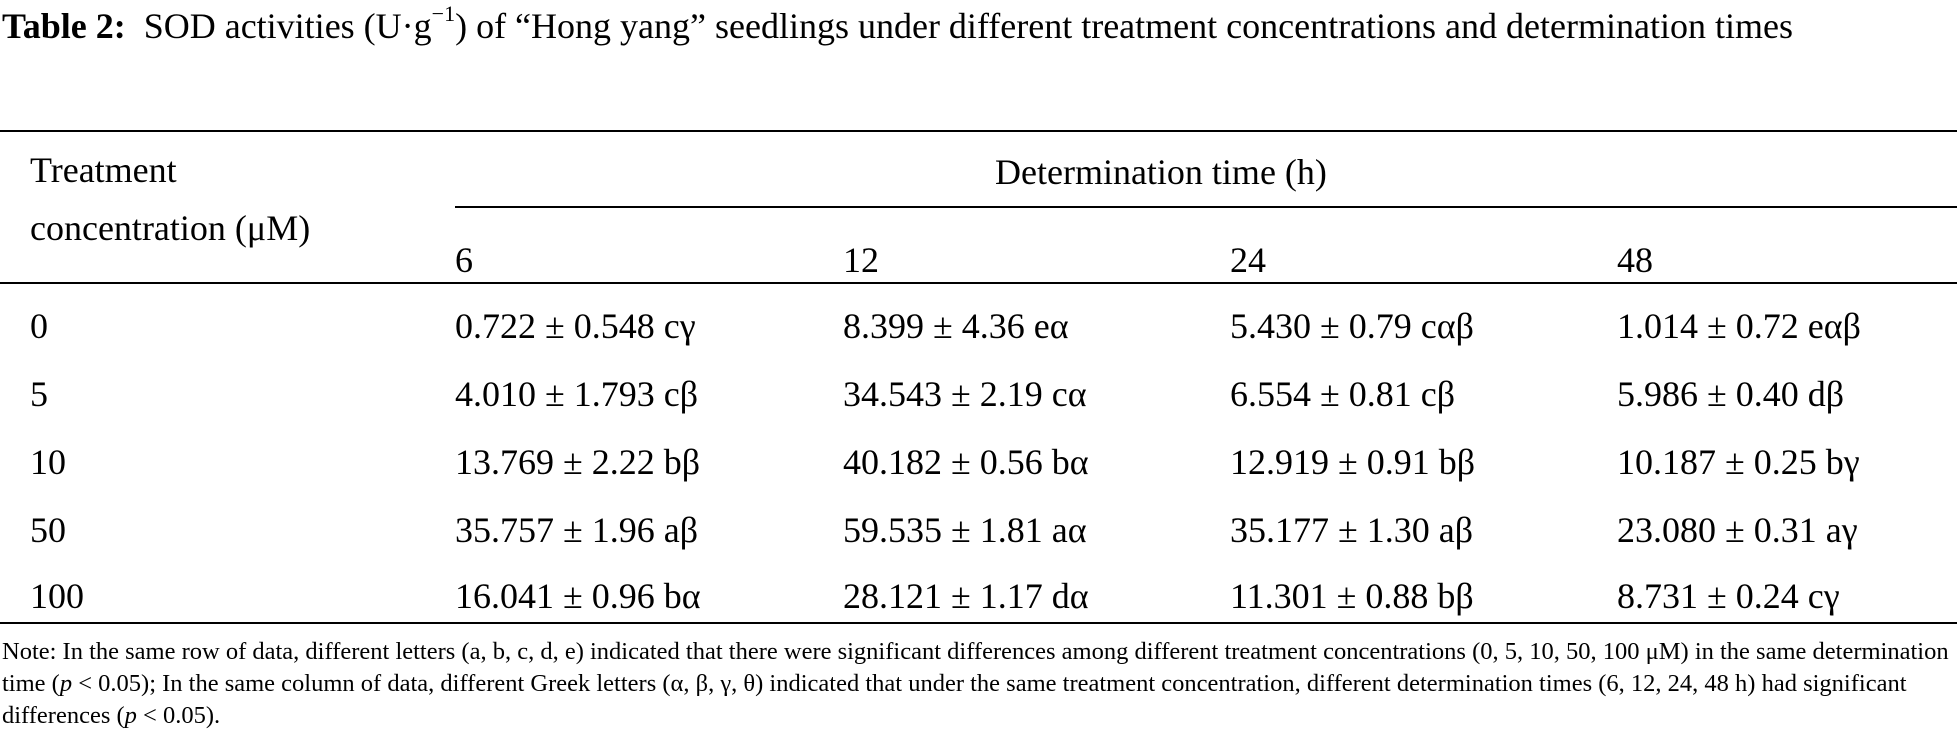 The height and width of the screenshot is (740, 1957). I want to click on table-cell: 34.543 ± 2.19 cα, so click(965, 394).